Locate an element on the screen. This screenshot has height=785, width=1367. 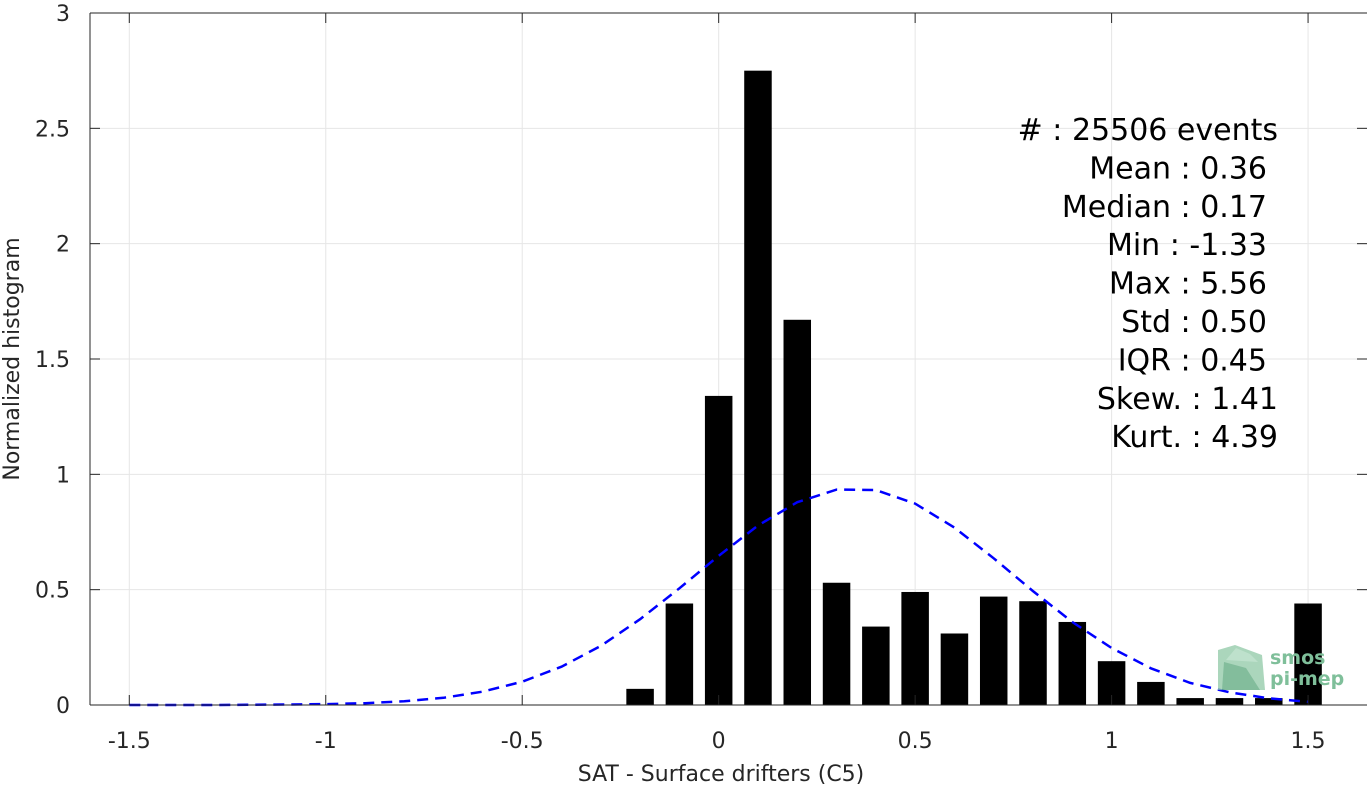
stat-line: # : 25506 events is located at coordinates (1148, 130).